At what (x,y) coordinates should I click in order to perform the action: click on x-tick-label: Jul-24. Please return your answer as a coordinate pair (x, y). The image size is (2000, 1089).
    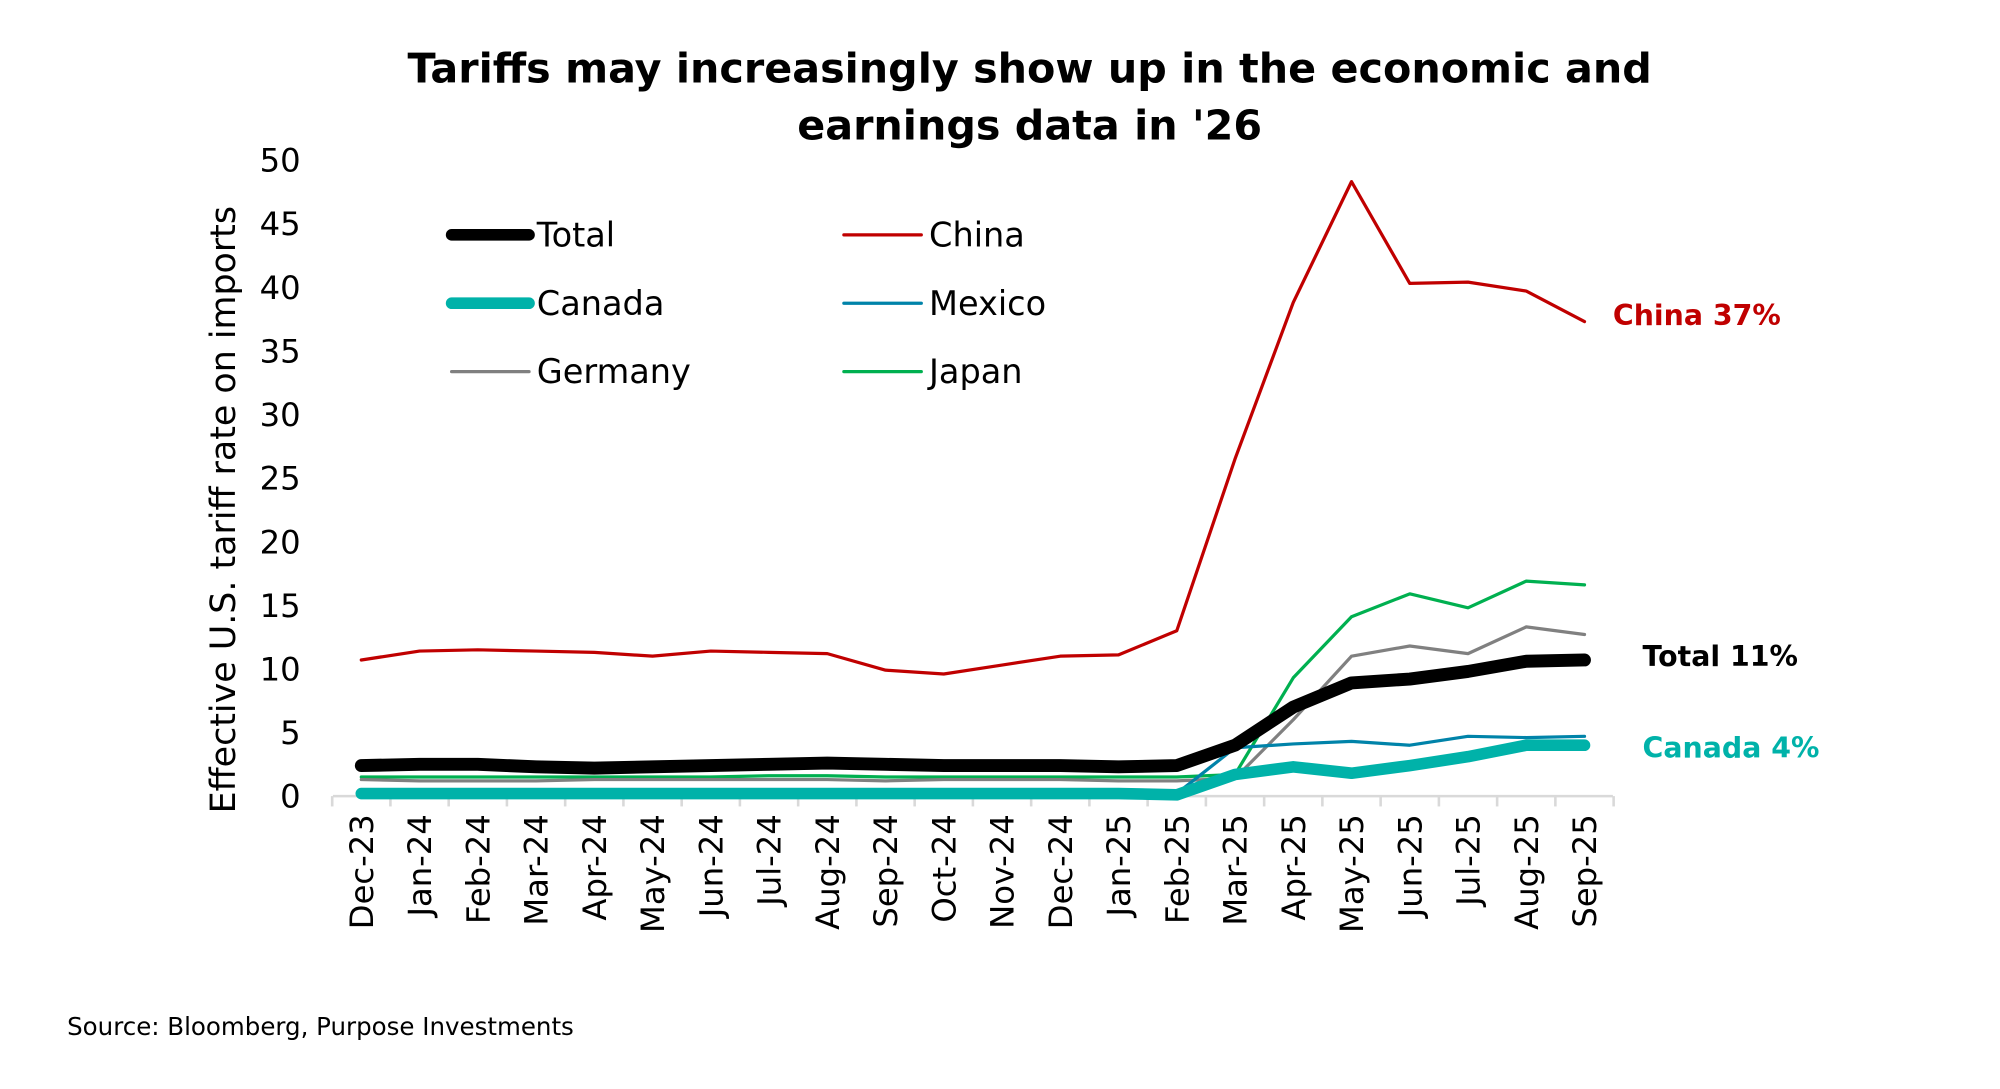
    Looking at the image, I should click on (770, 861).